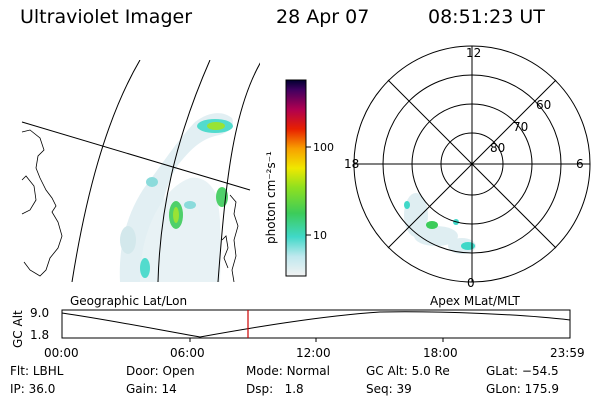  I want to click on gc-alt-axis-title: GC Alt, so click(18, 329).